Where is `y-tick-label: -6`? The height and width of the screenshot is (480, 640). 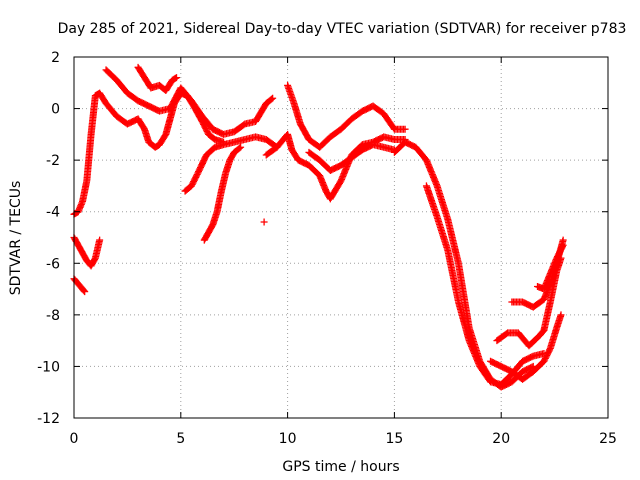 y-tick-label: -6 is located at coordinates (53, 264).